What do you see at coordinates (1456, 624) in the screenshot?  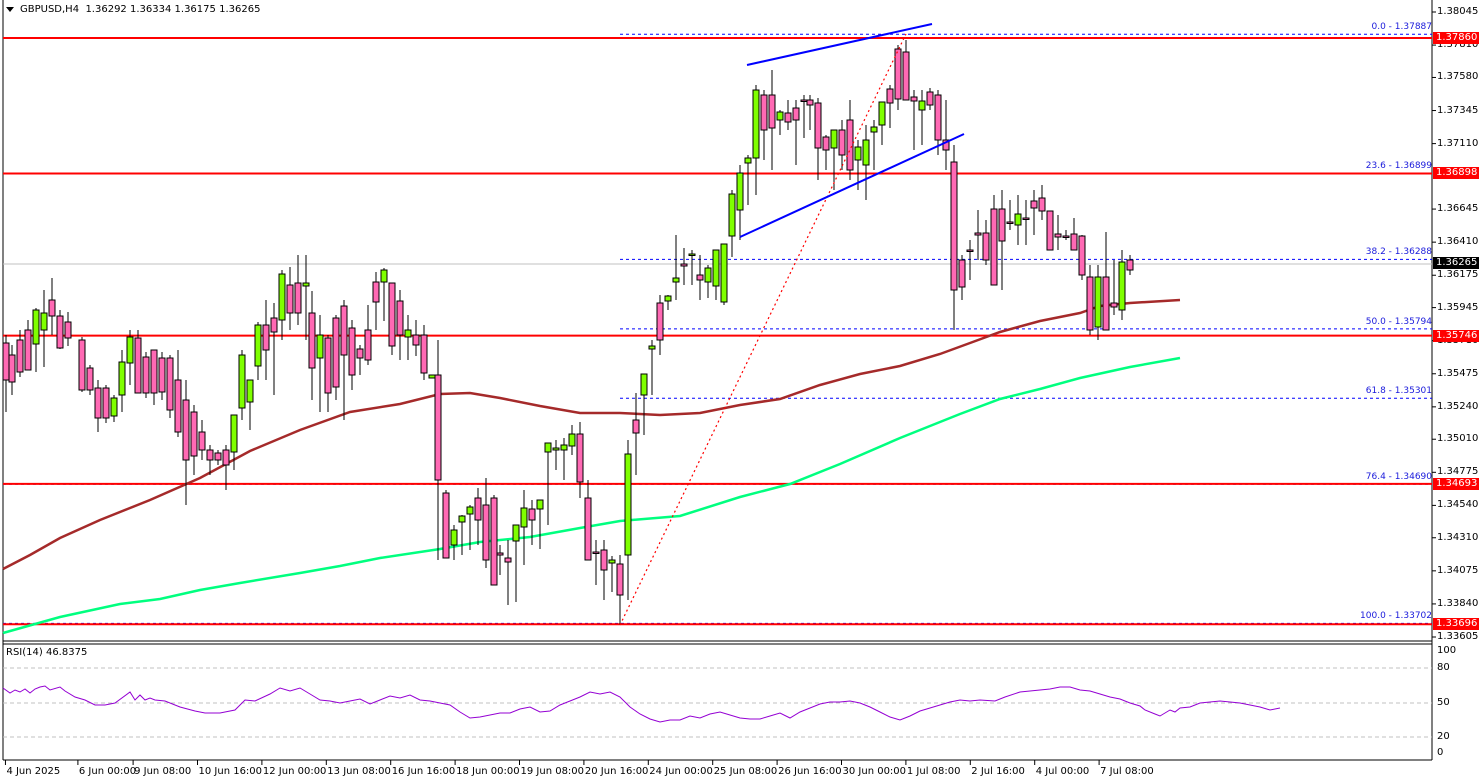 I see `price-badge: 1.33696` at bounding box center [1456, 624].